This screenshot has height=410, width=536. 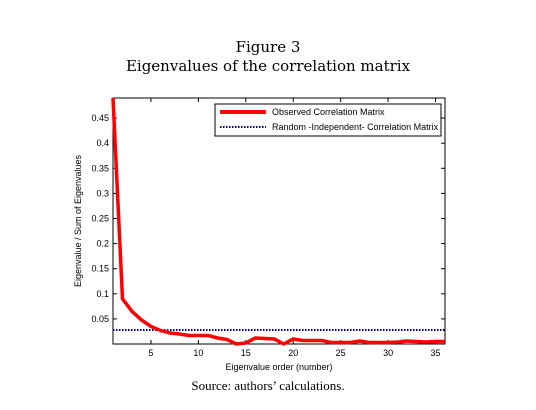 I want to click on x-tick-label: 15, so click(x=246, y=353).